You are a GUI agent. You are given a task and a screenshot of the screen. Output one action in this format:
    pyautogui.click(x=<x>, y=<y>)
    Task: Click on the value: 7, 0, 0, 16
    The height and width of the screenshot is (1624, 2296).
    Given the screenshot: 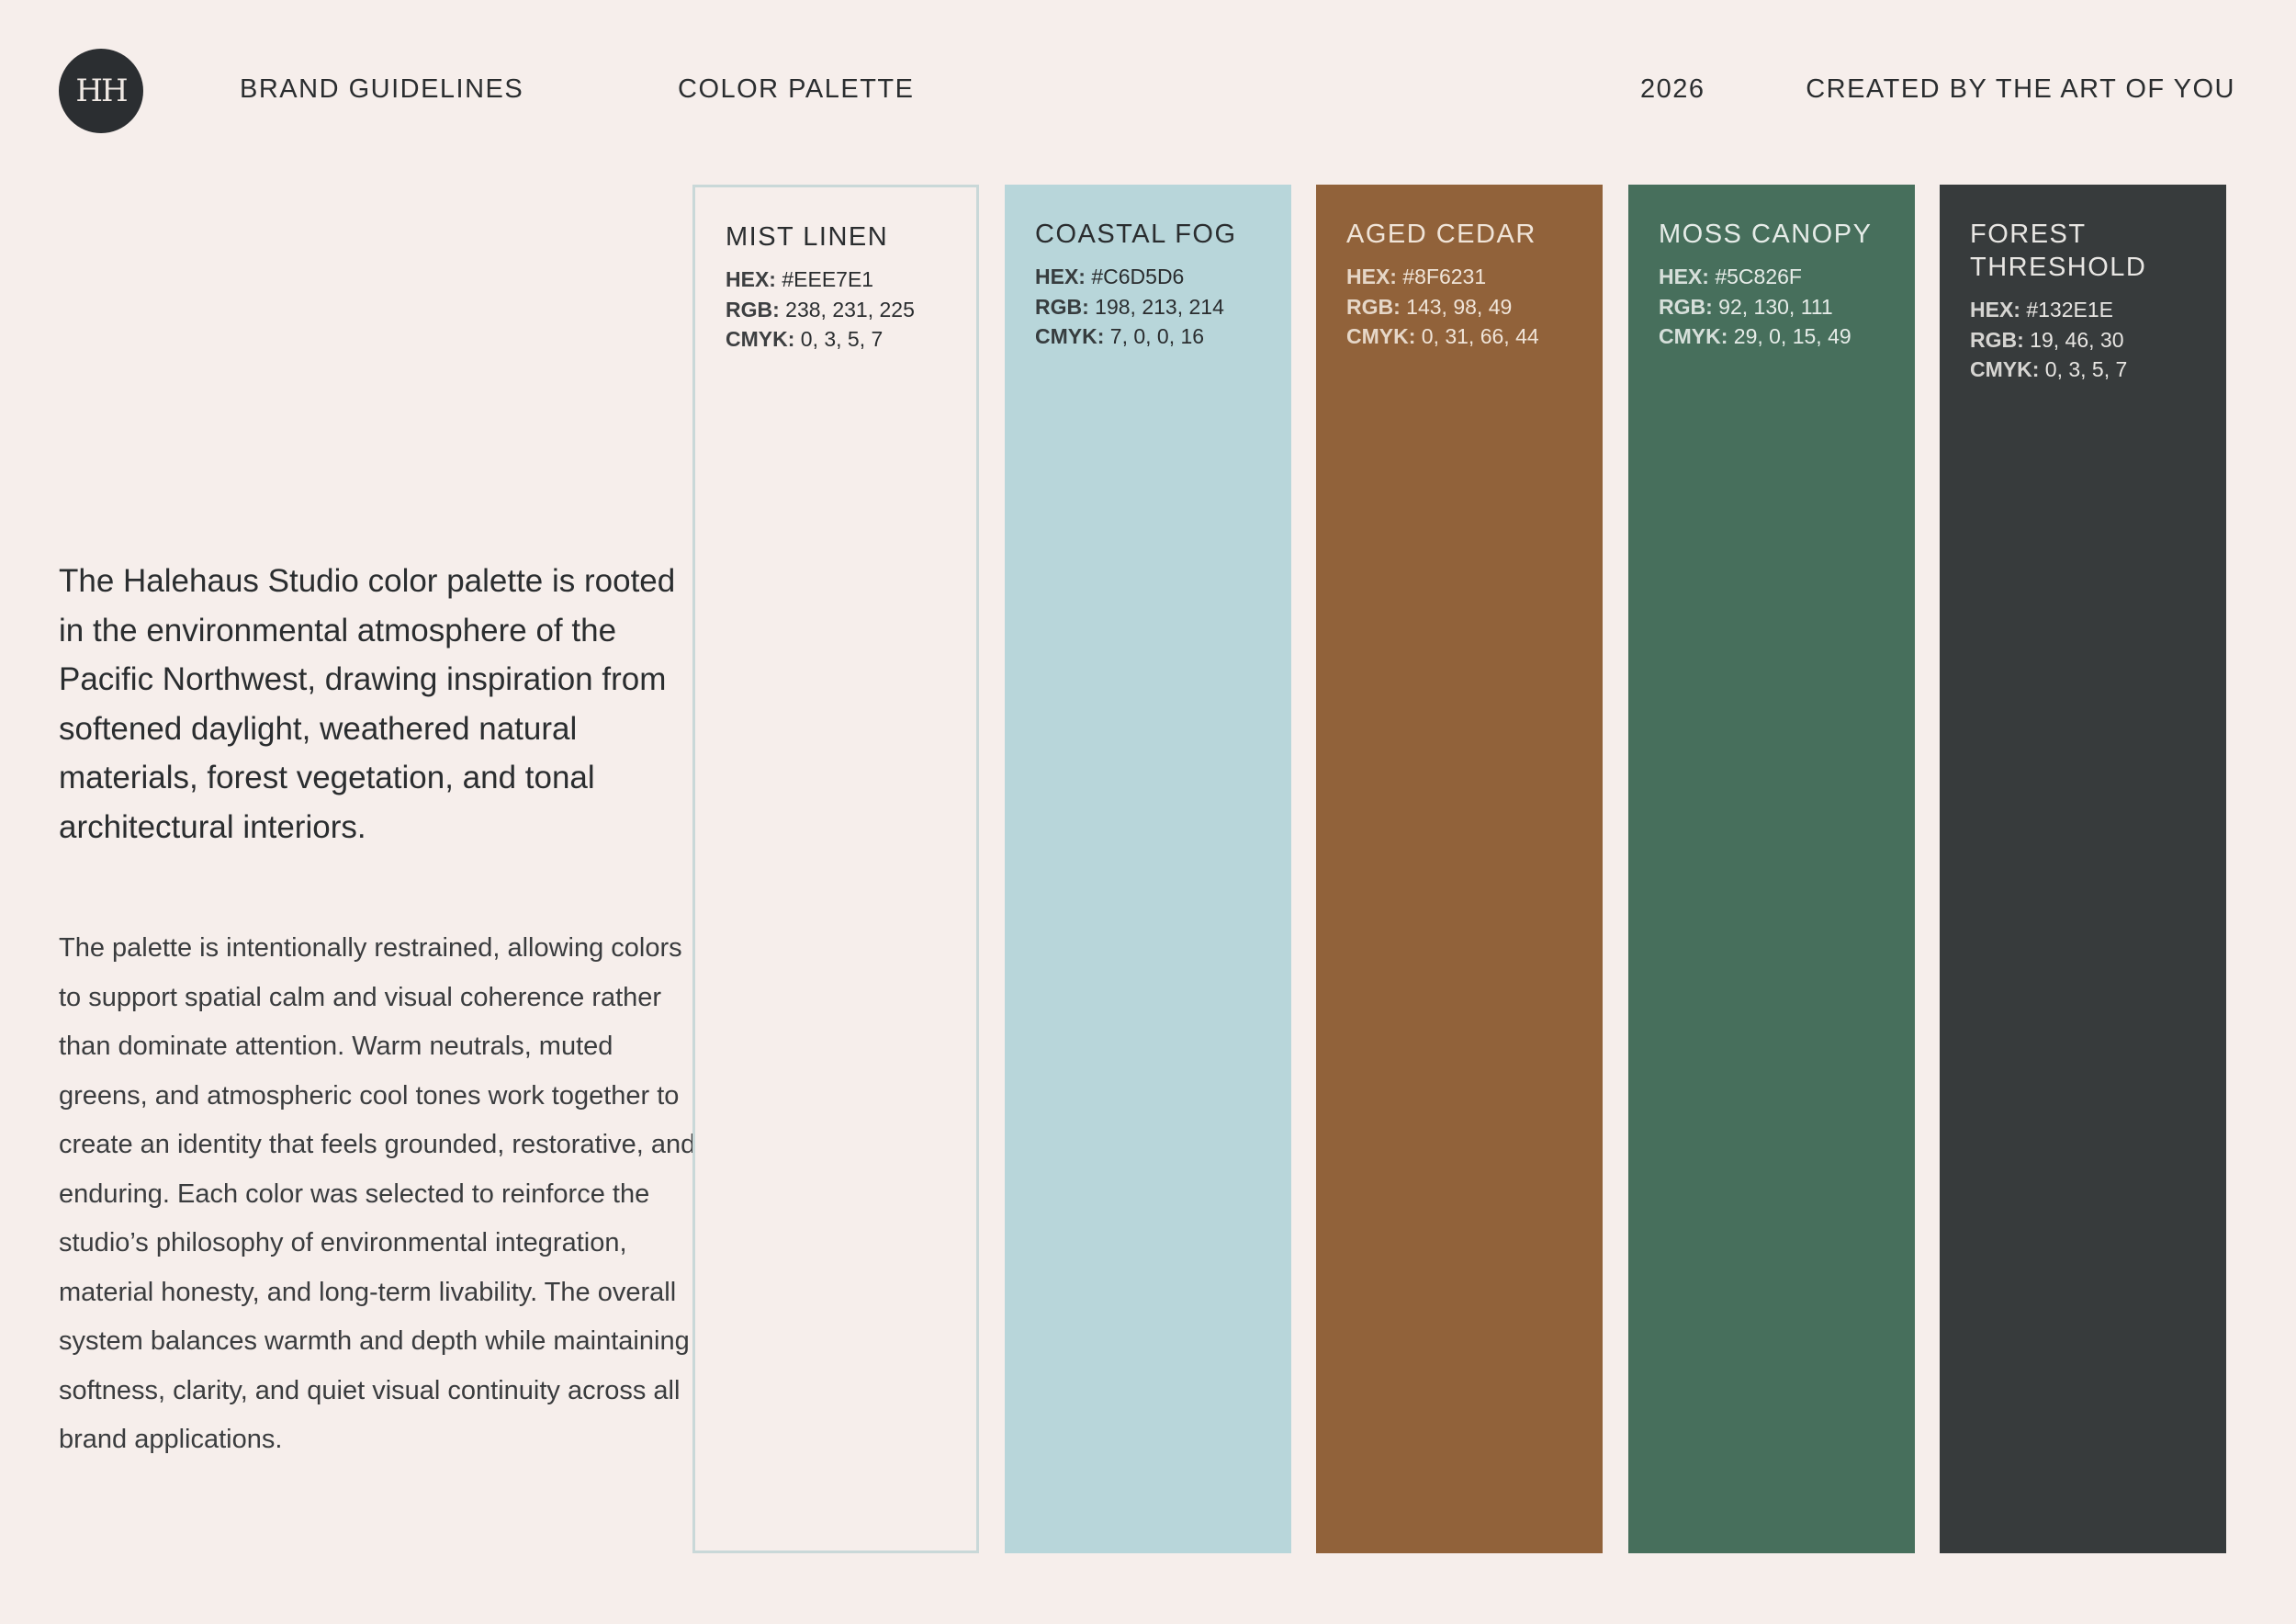 What is the action you would take?
    pyautogui.click(x=1157, y=336)
    